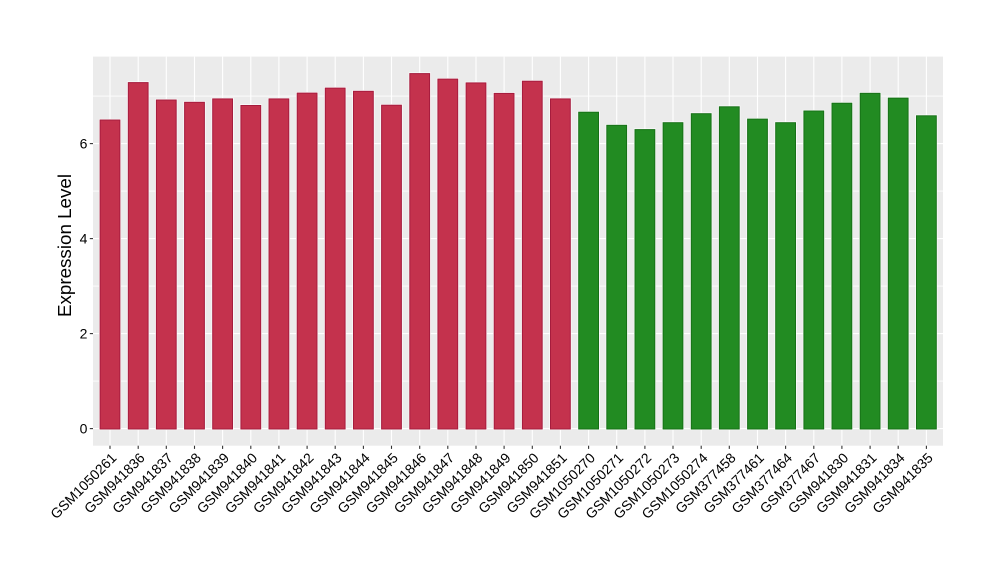 The image size is (1000, 580). Describe the element at coordinates (64, 245) in the screenshot. I see `svg-text: Expression Level` at that location.